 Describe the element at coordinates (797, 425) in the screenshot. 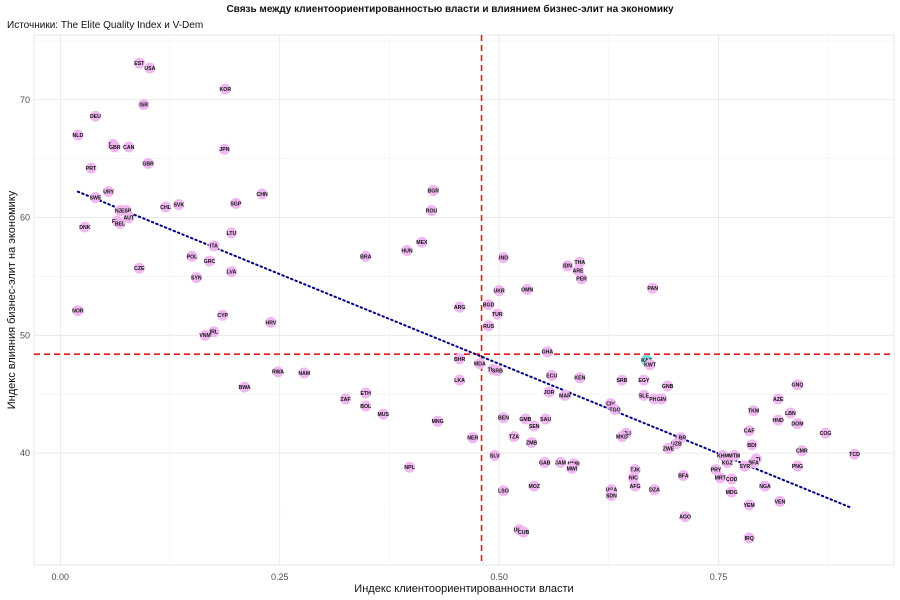

I see `data-point-label: DOM` at that location.